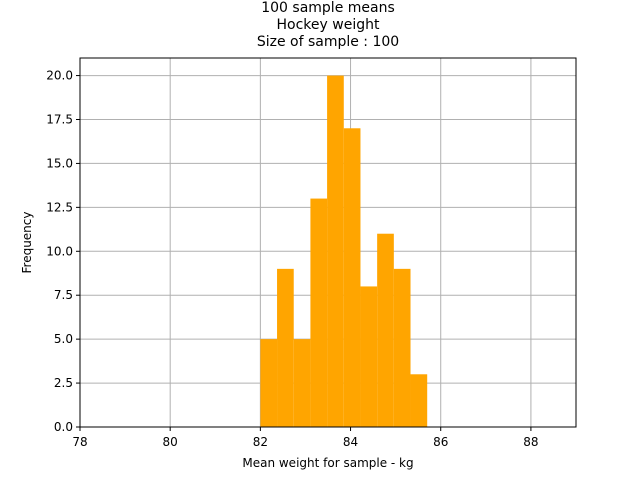 The height and width of the screenshot is (480, 640). What do you see at coordinates (63, 383) in the screenshot?
I see `y-tick-label: 2.5` at bounding box center [63, 383].